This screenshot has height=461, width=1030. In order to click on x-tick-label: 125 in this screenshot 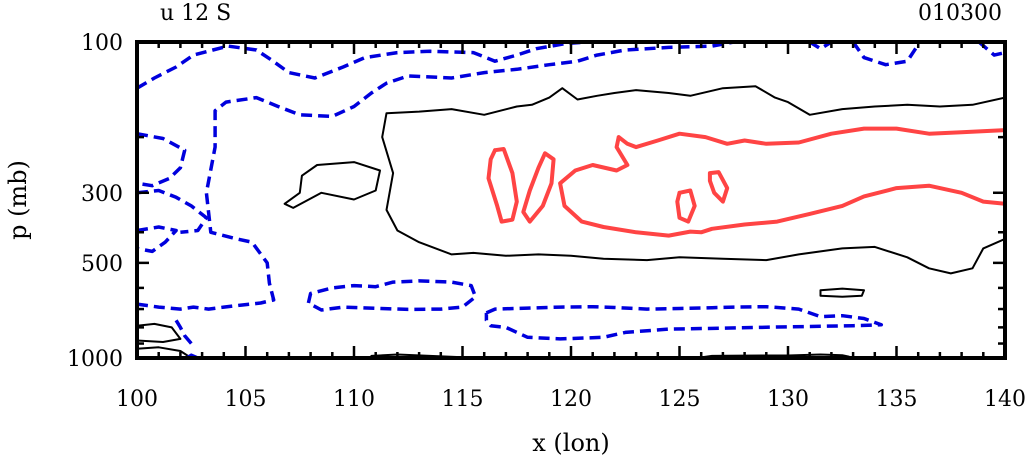, I will do `click(680, 399)`.